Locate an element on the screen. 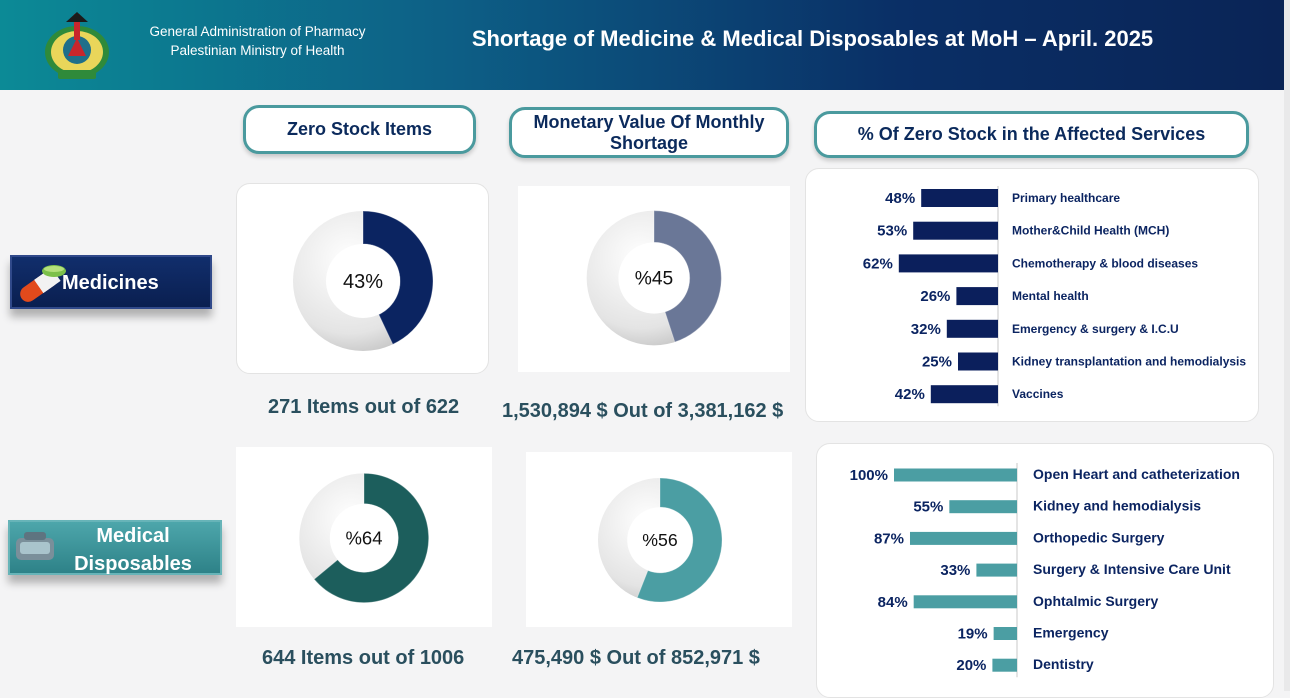 The image size is (1290, 698). bar-category-label: Chemotherapy & blood diseases is located at coordinates (1105, 263).